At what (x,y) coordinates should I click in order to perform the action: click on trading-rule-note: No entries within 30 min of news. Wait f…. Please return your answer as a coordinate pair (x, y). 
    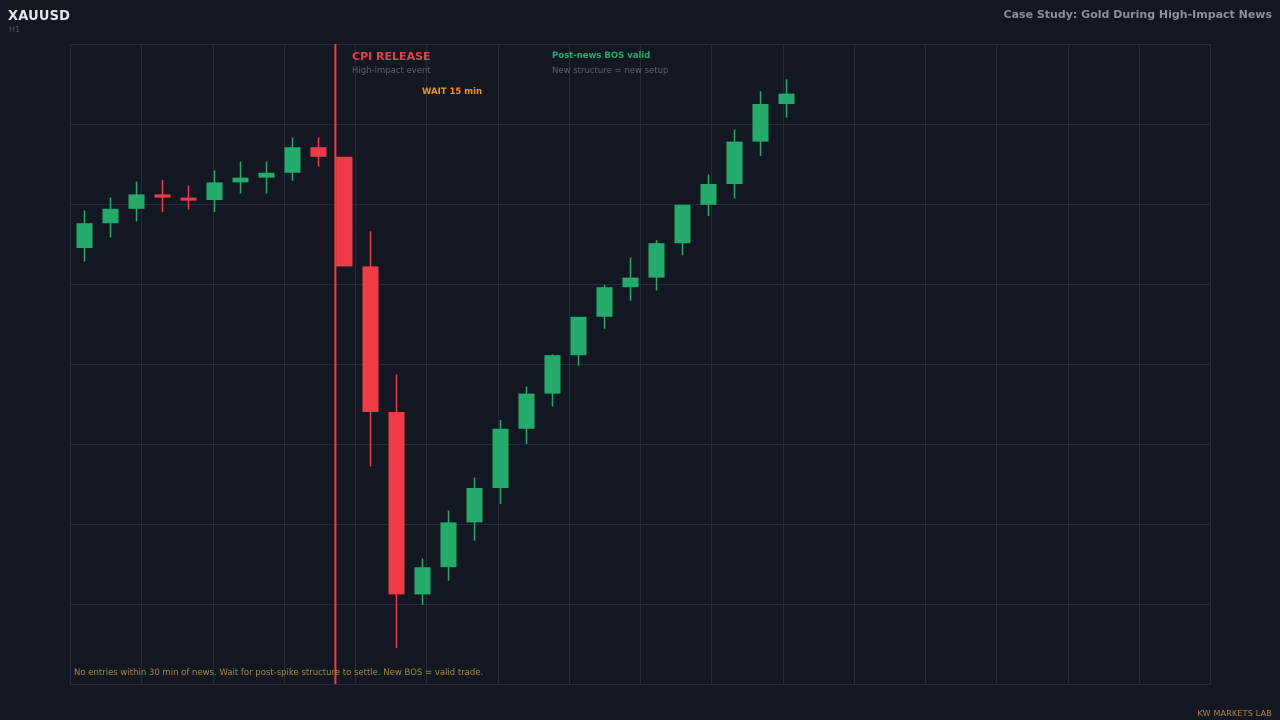
    Looking at the image, I should click on (278, 673).